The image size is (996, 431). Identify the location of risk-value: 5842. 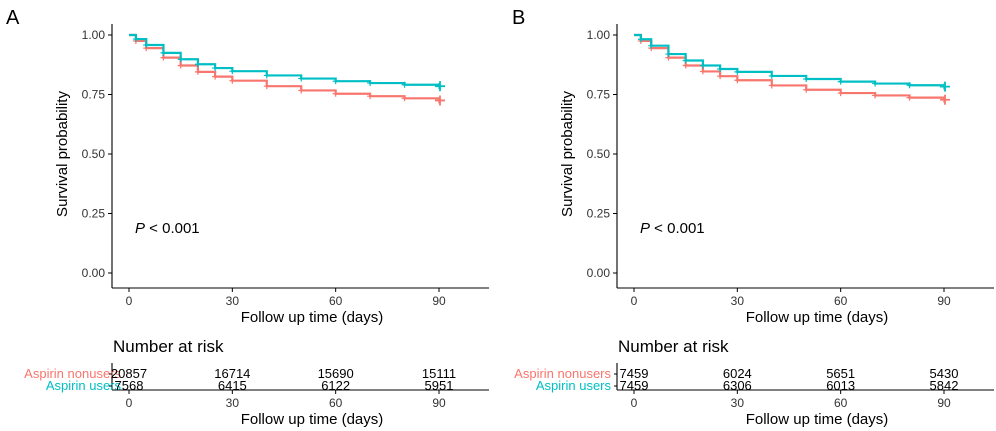
(944, 385).